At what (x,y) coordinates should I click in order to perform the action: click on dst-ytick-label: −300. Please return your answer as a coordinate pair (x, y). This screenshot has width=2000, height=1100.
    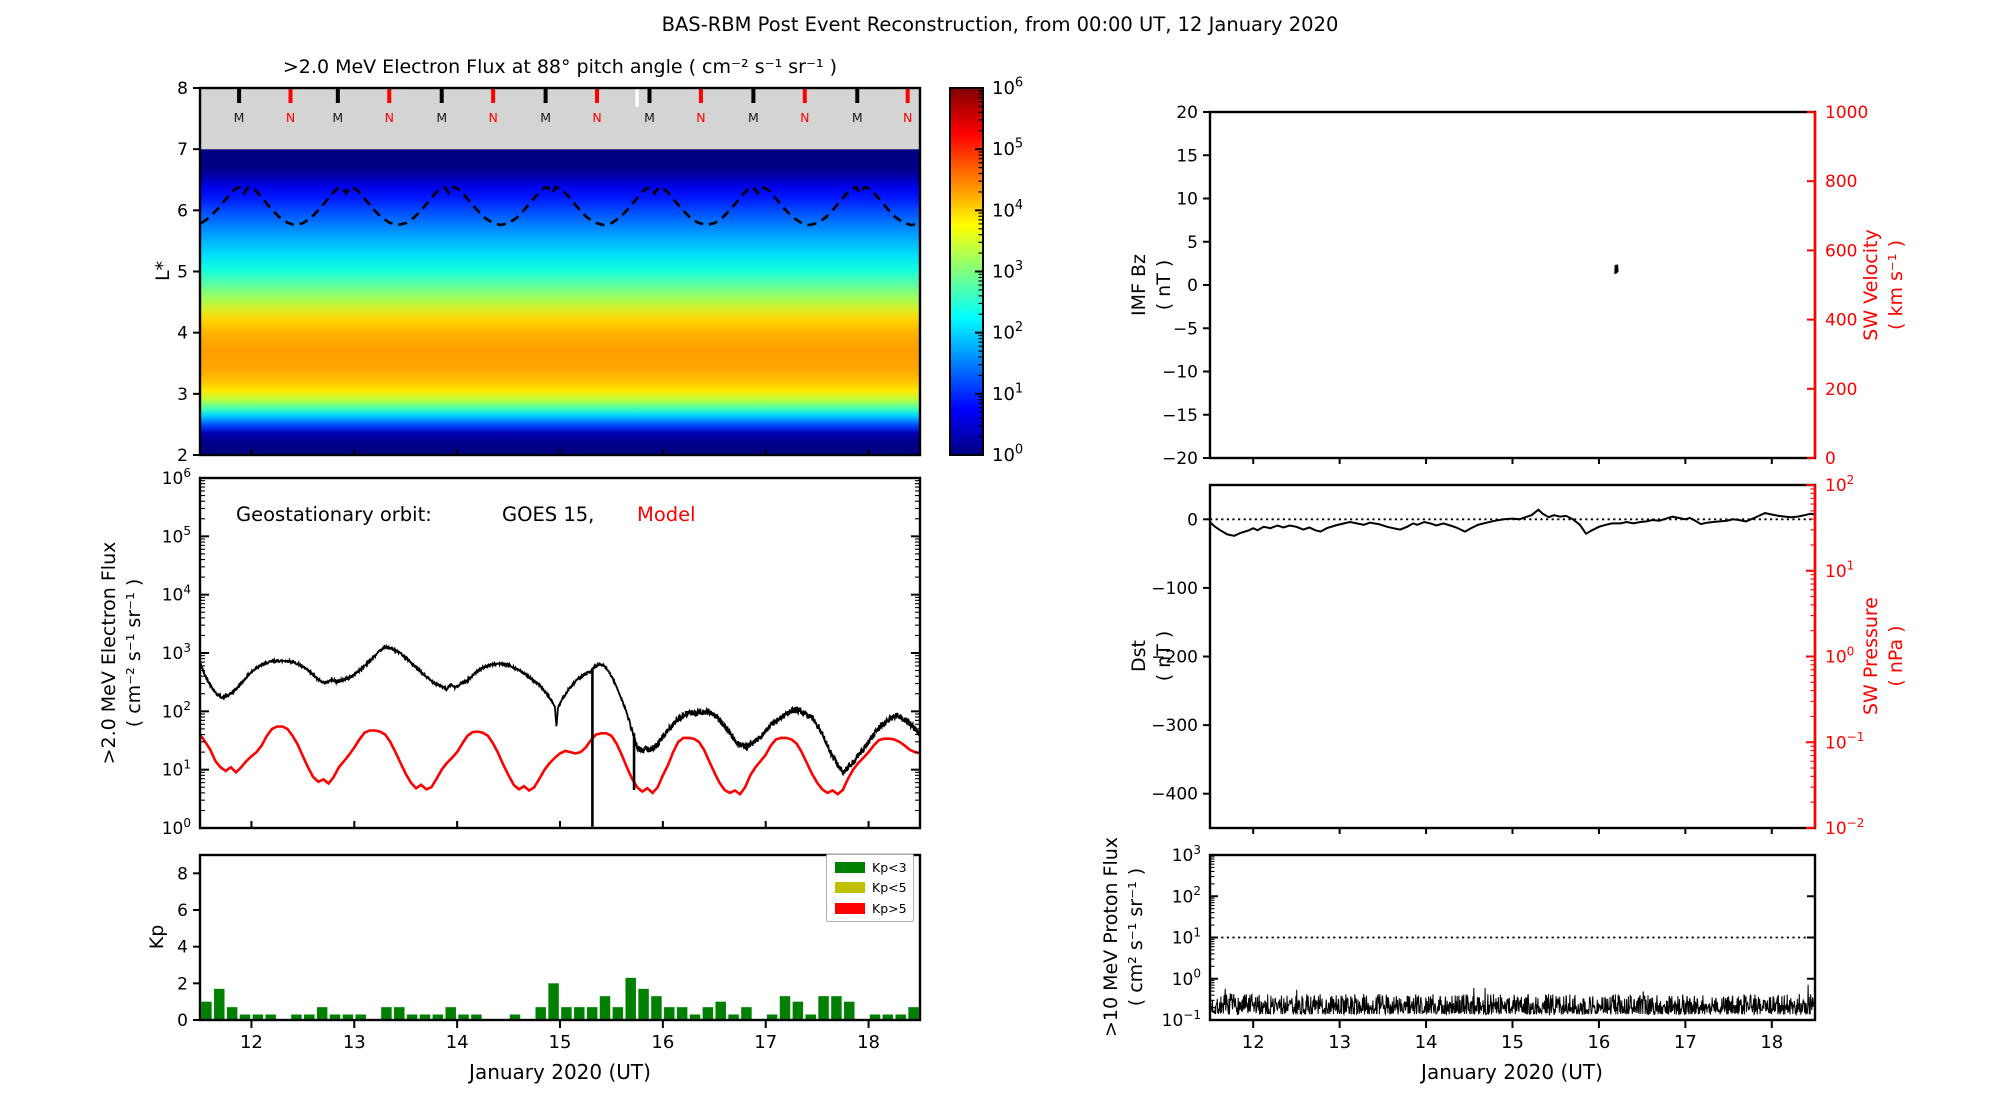
    Looking at the image, I should click on (1174, 726).